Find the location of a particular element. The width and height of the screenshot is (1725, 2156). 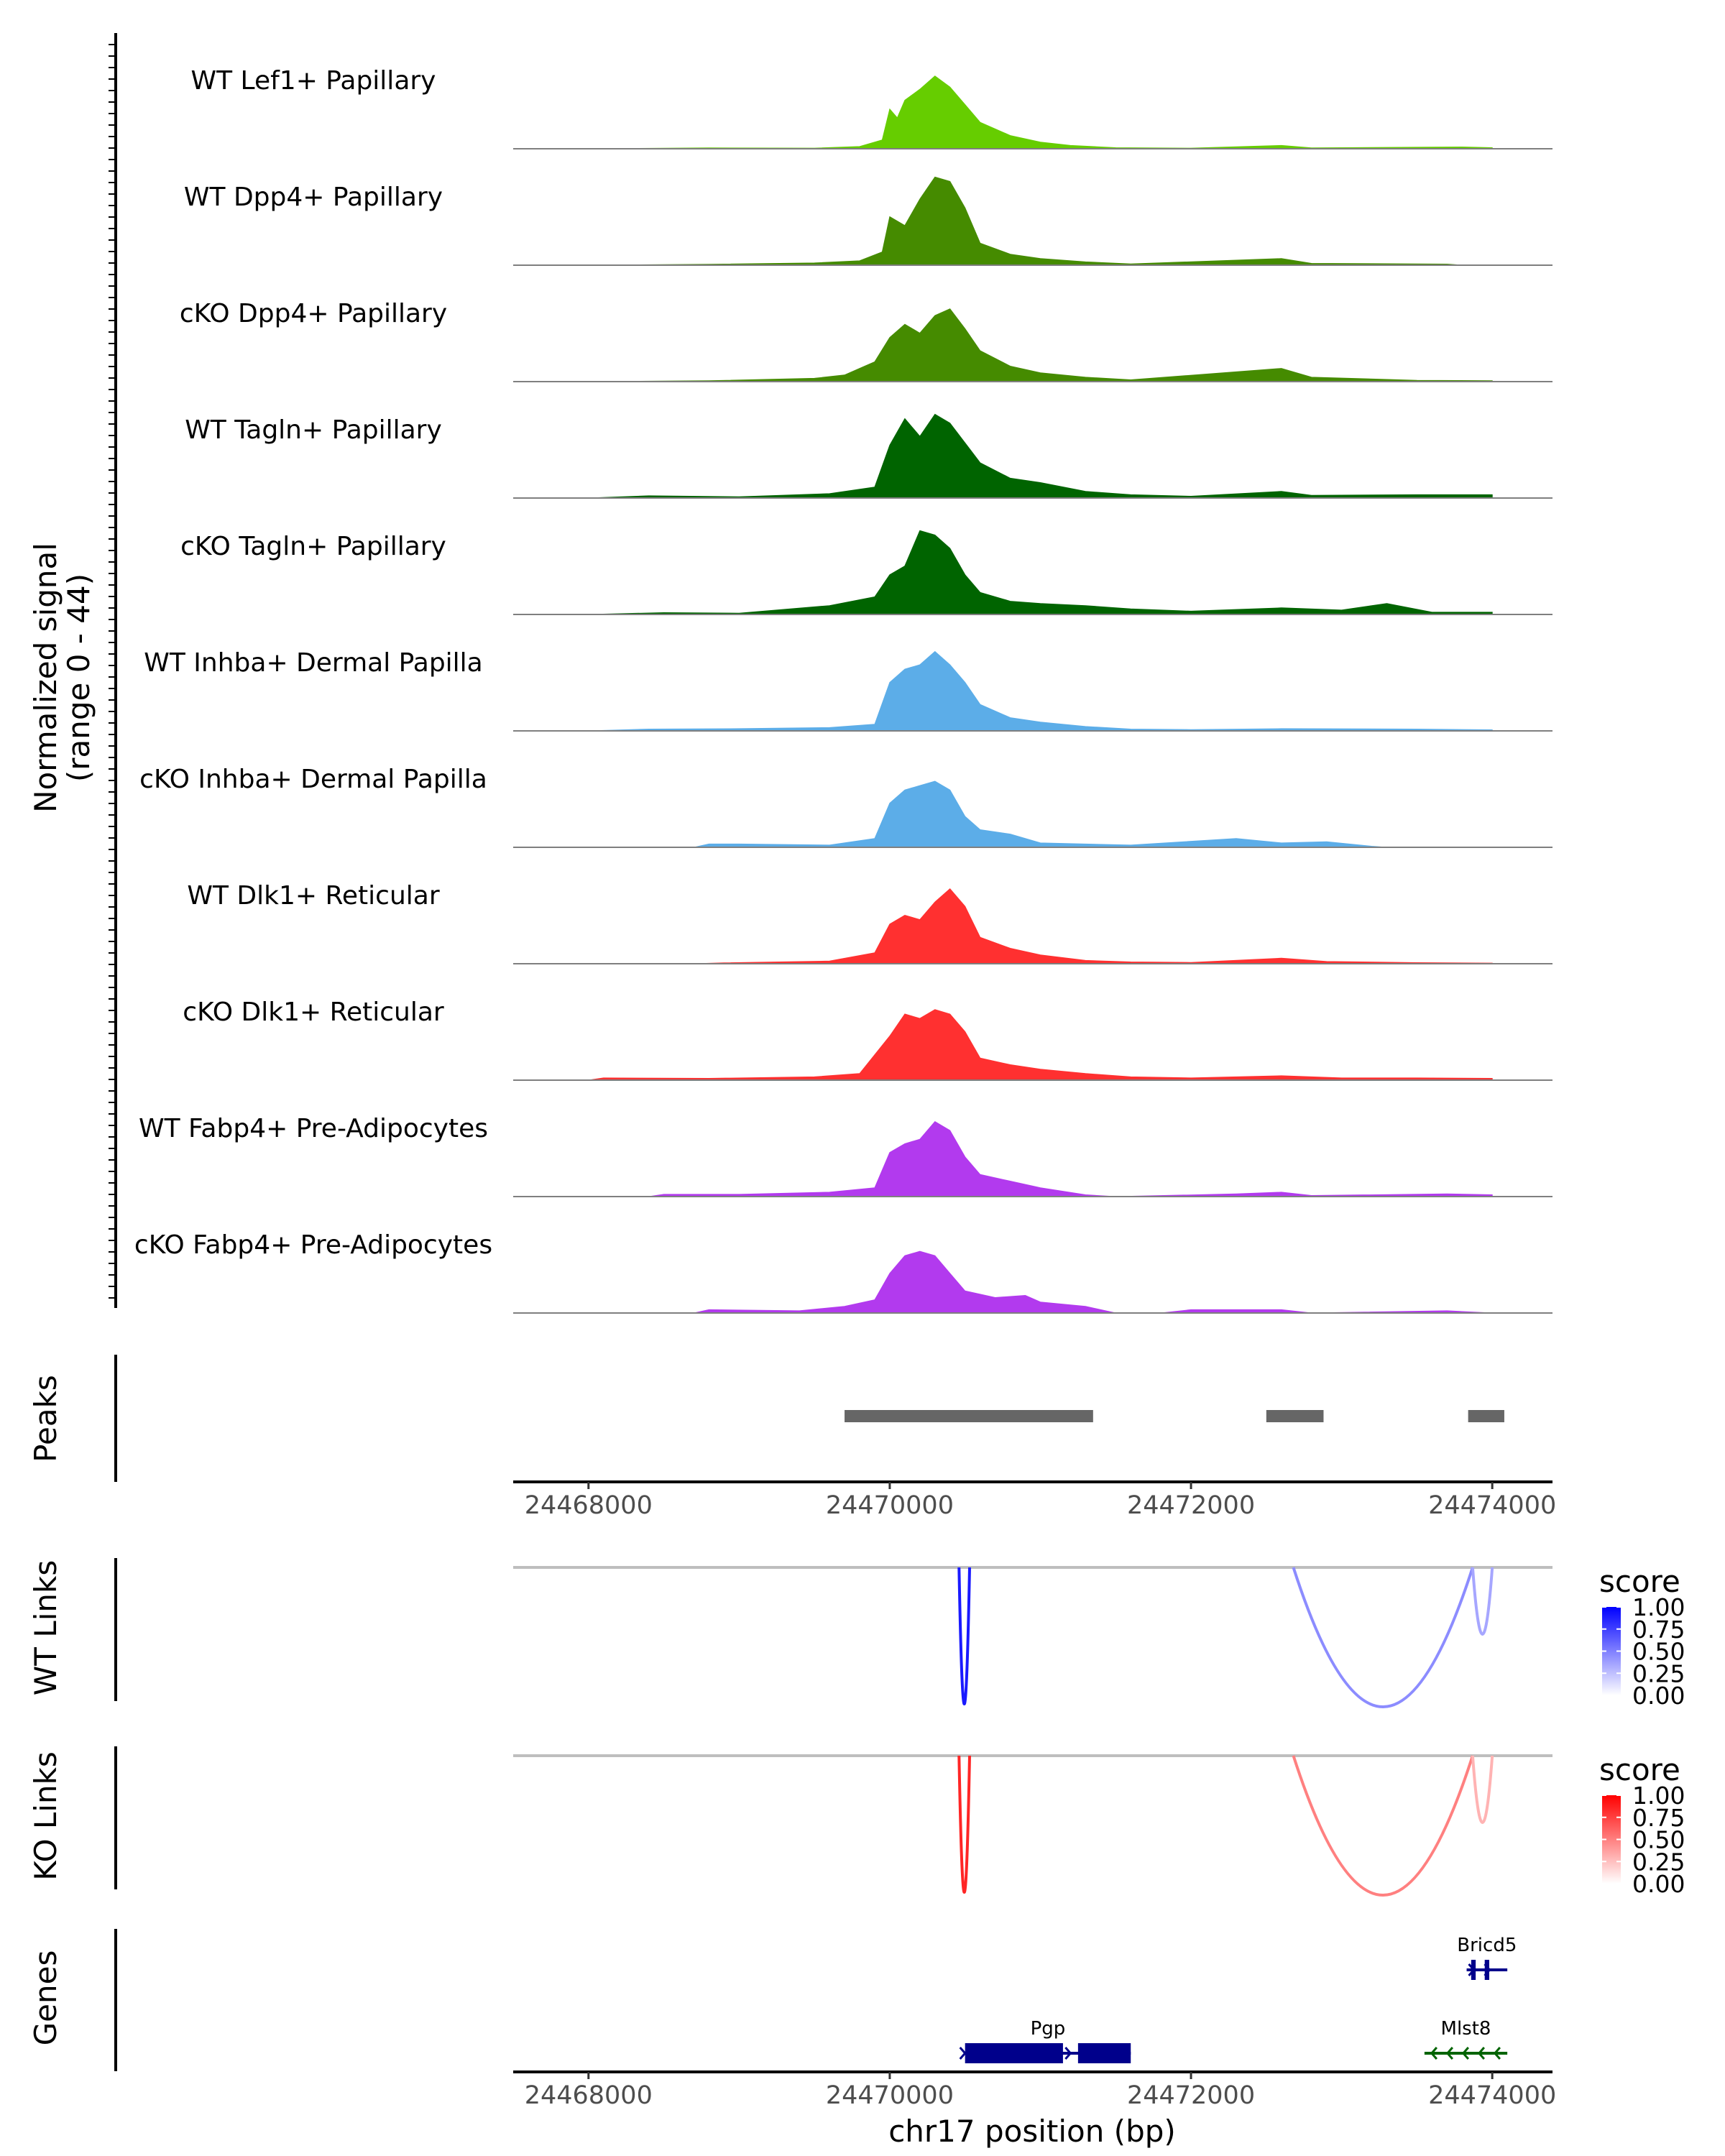

gene-name-label: Pgp is located at coordinates (1048, 2029).